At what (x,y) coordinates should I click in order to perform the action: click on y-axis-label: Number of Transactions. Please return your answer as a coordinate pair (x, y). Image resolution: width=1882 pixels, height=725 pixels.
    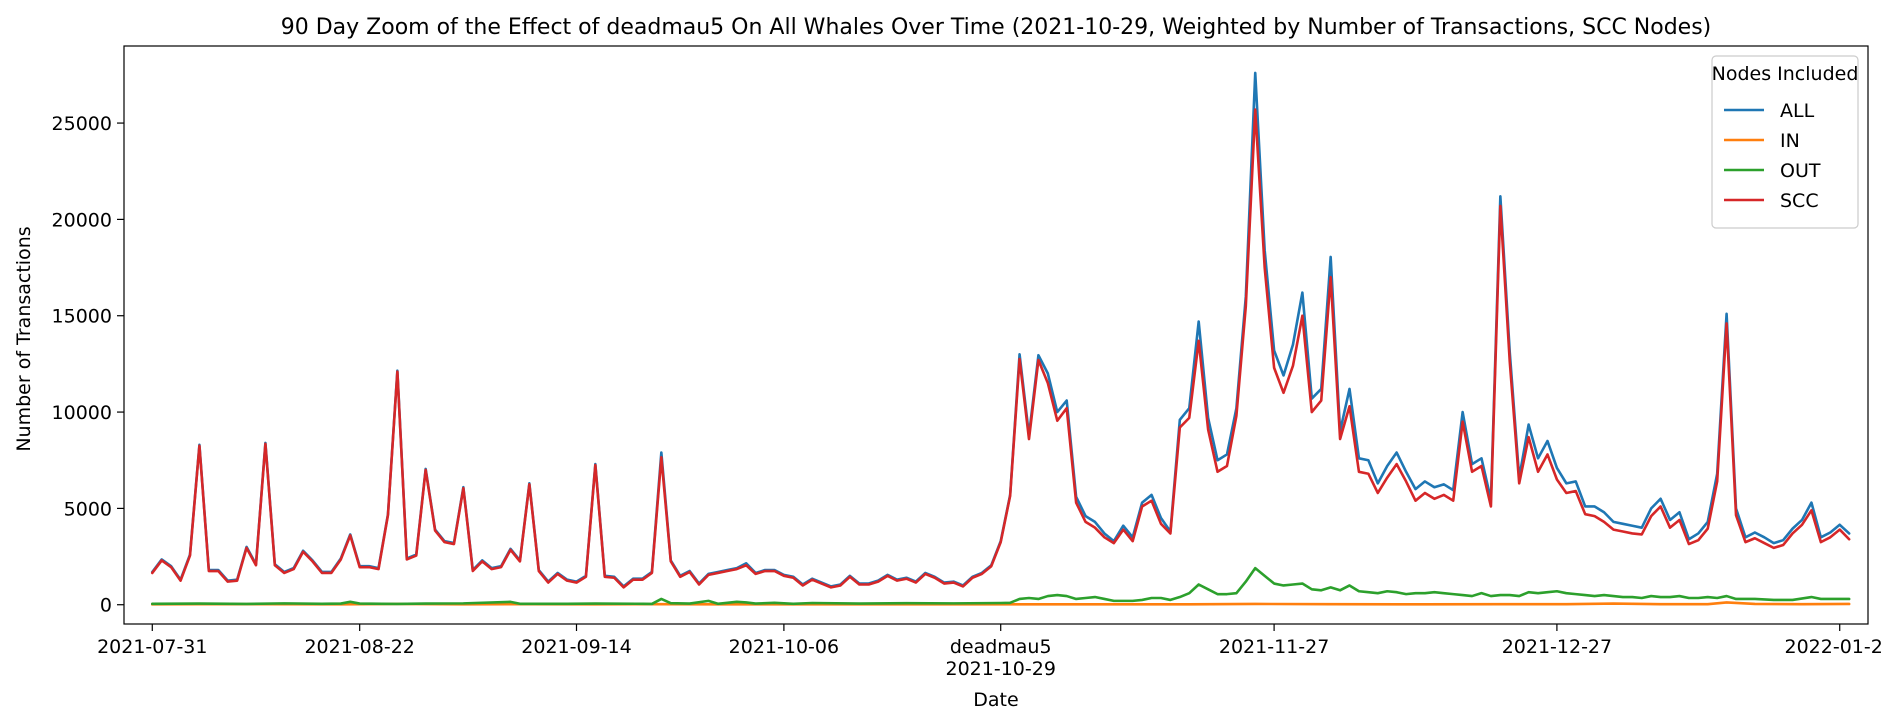
    Looking at the image, I should click on (24, 338).